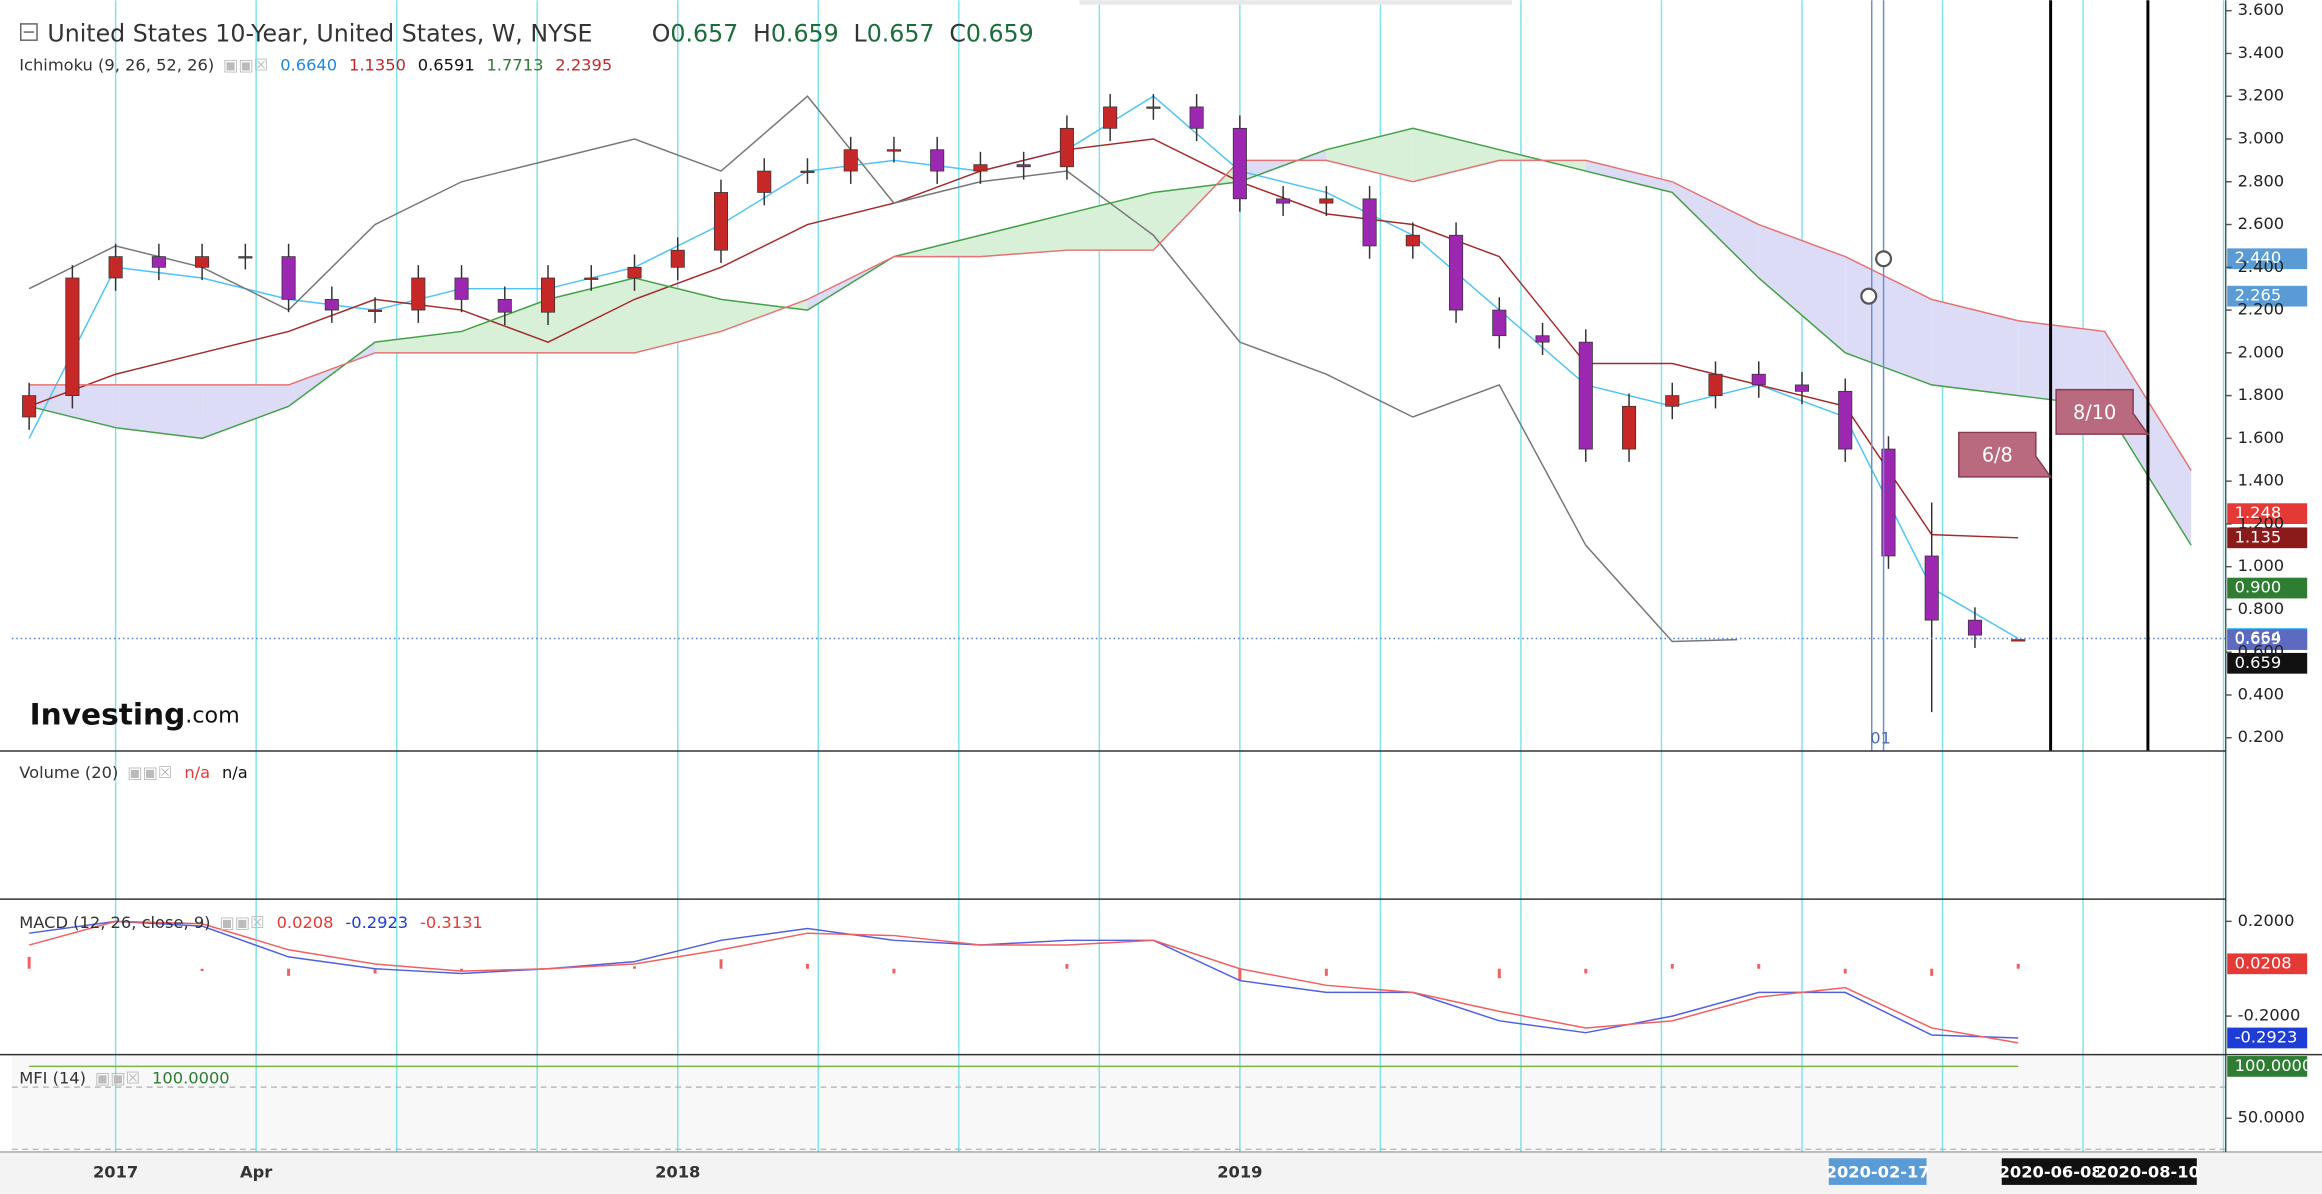  Describe the element at coordinates (2261, 266) in the screenshot. I see `y-tick-label: 2.400` at that location.